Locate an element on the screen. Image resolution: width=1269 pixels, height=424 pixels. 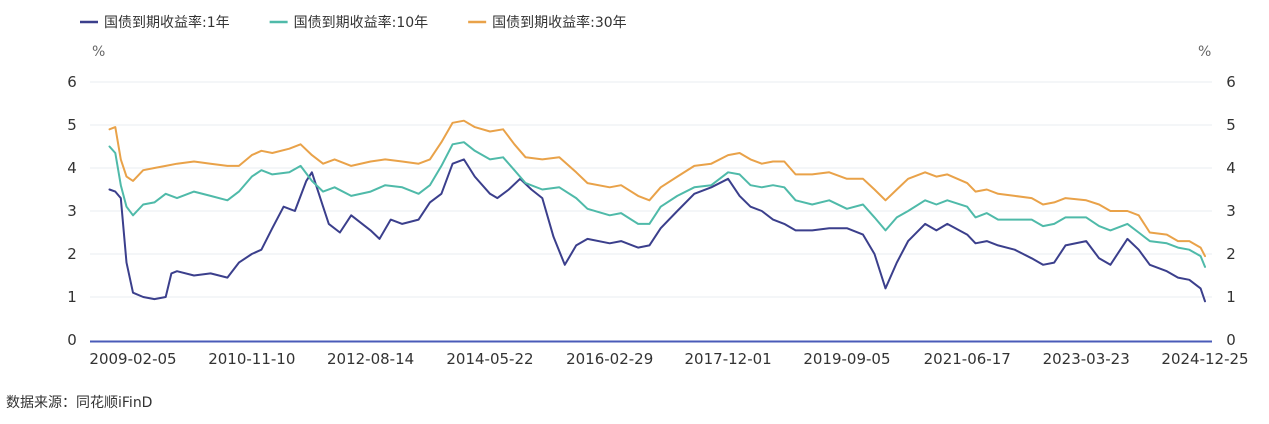
y-tick-label-right: 4 is located at coordinates (1231, 168).